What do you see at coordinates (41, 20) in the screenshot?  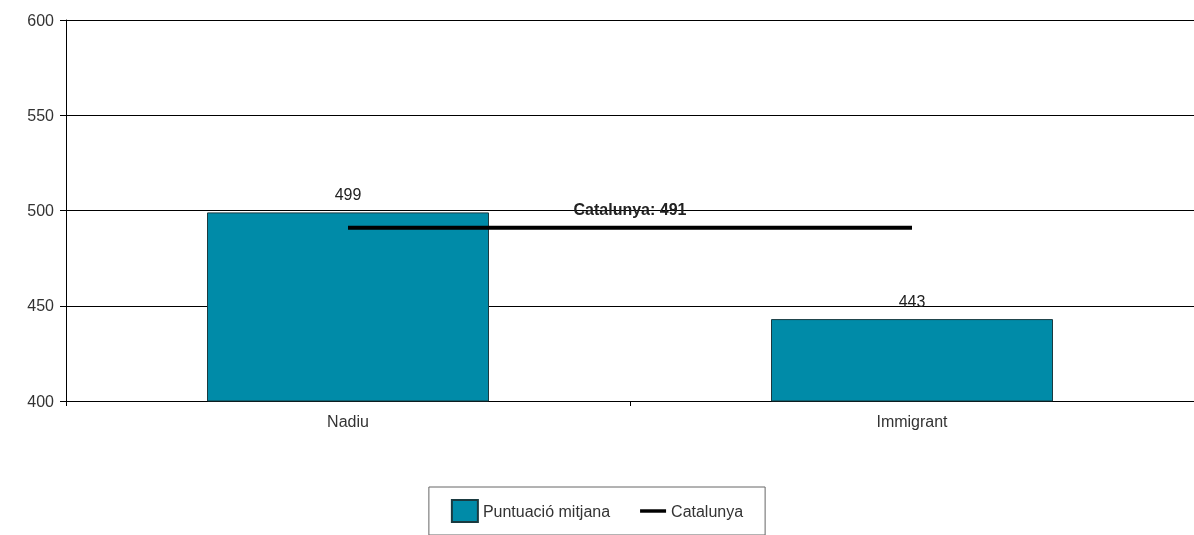 I see `y-tick-label: 600` at bounding box center [41, 20].